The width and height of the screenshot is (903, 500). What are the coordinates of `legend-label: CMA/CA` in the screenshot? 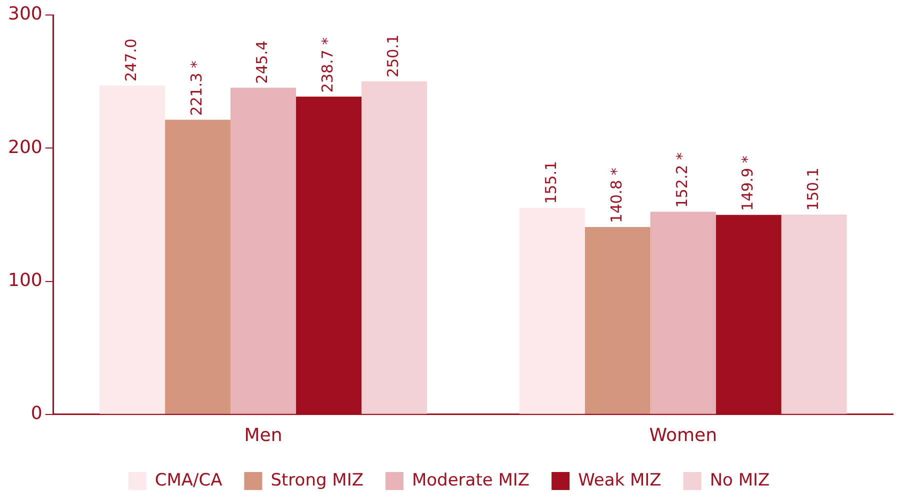 It's located at (188, 480).